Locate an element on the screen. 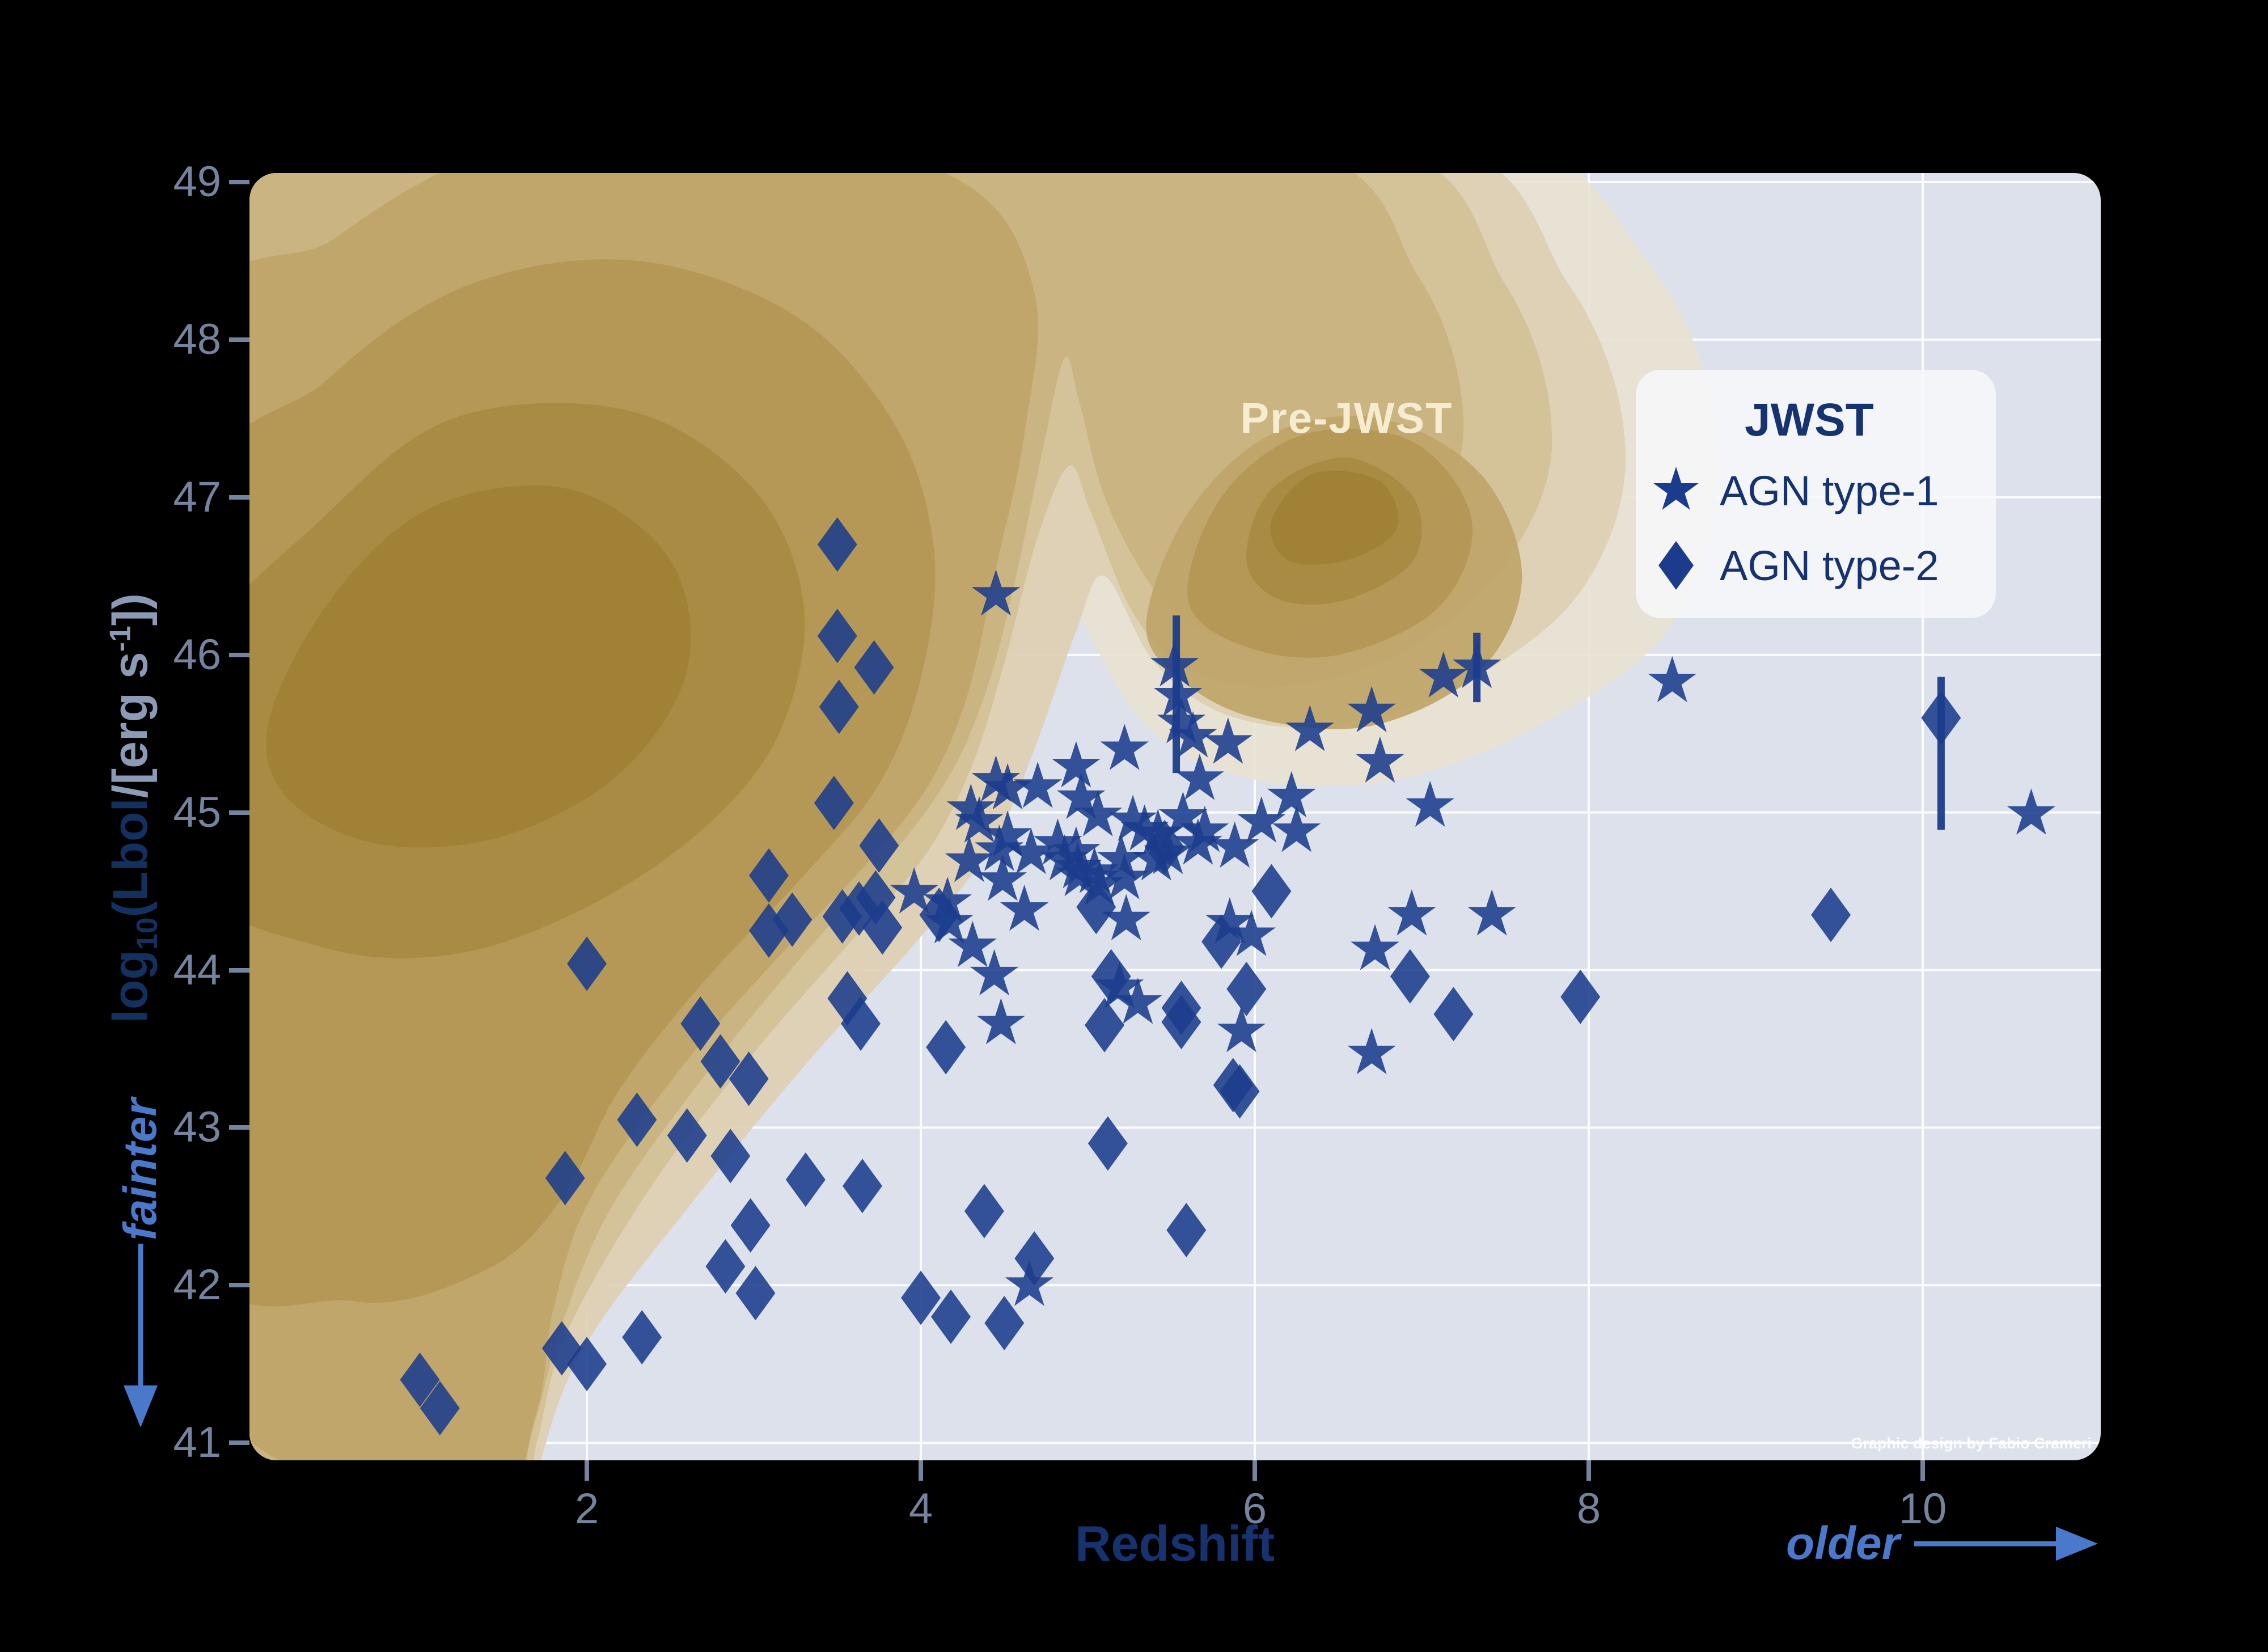 This screenshot has width=2268, height=1652. y-tick-label: 47 is located at coordinates (197, 496).